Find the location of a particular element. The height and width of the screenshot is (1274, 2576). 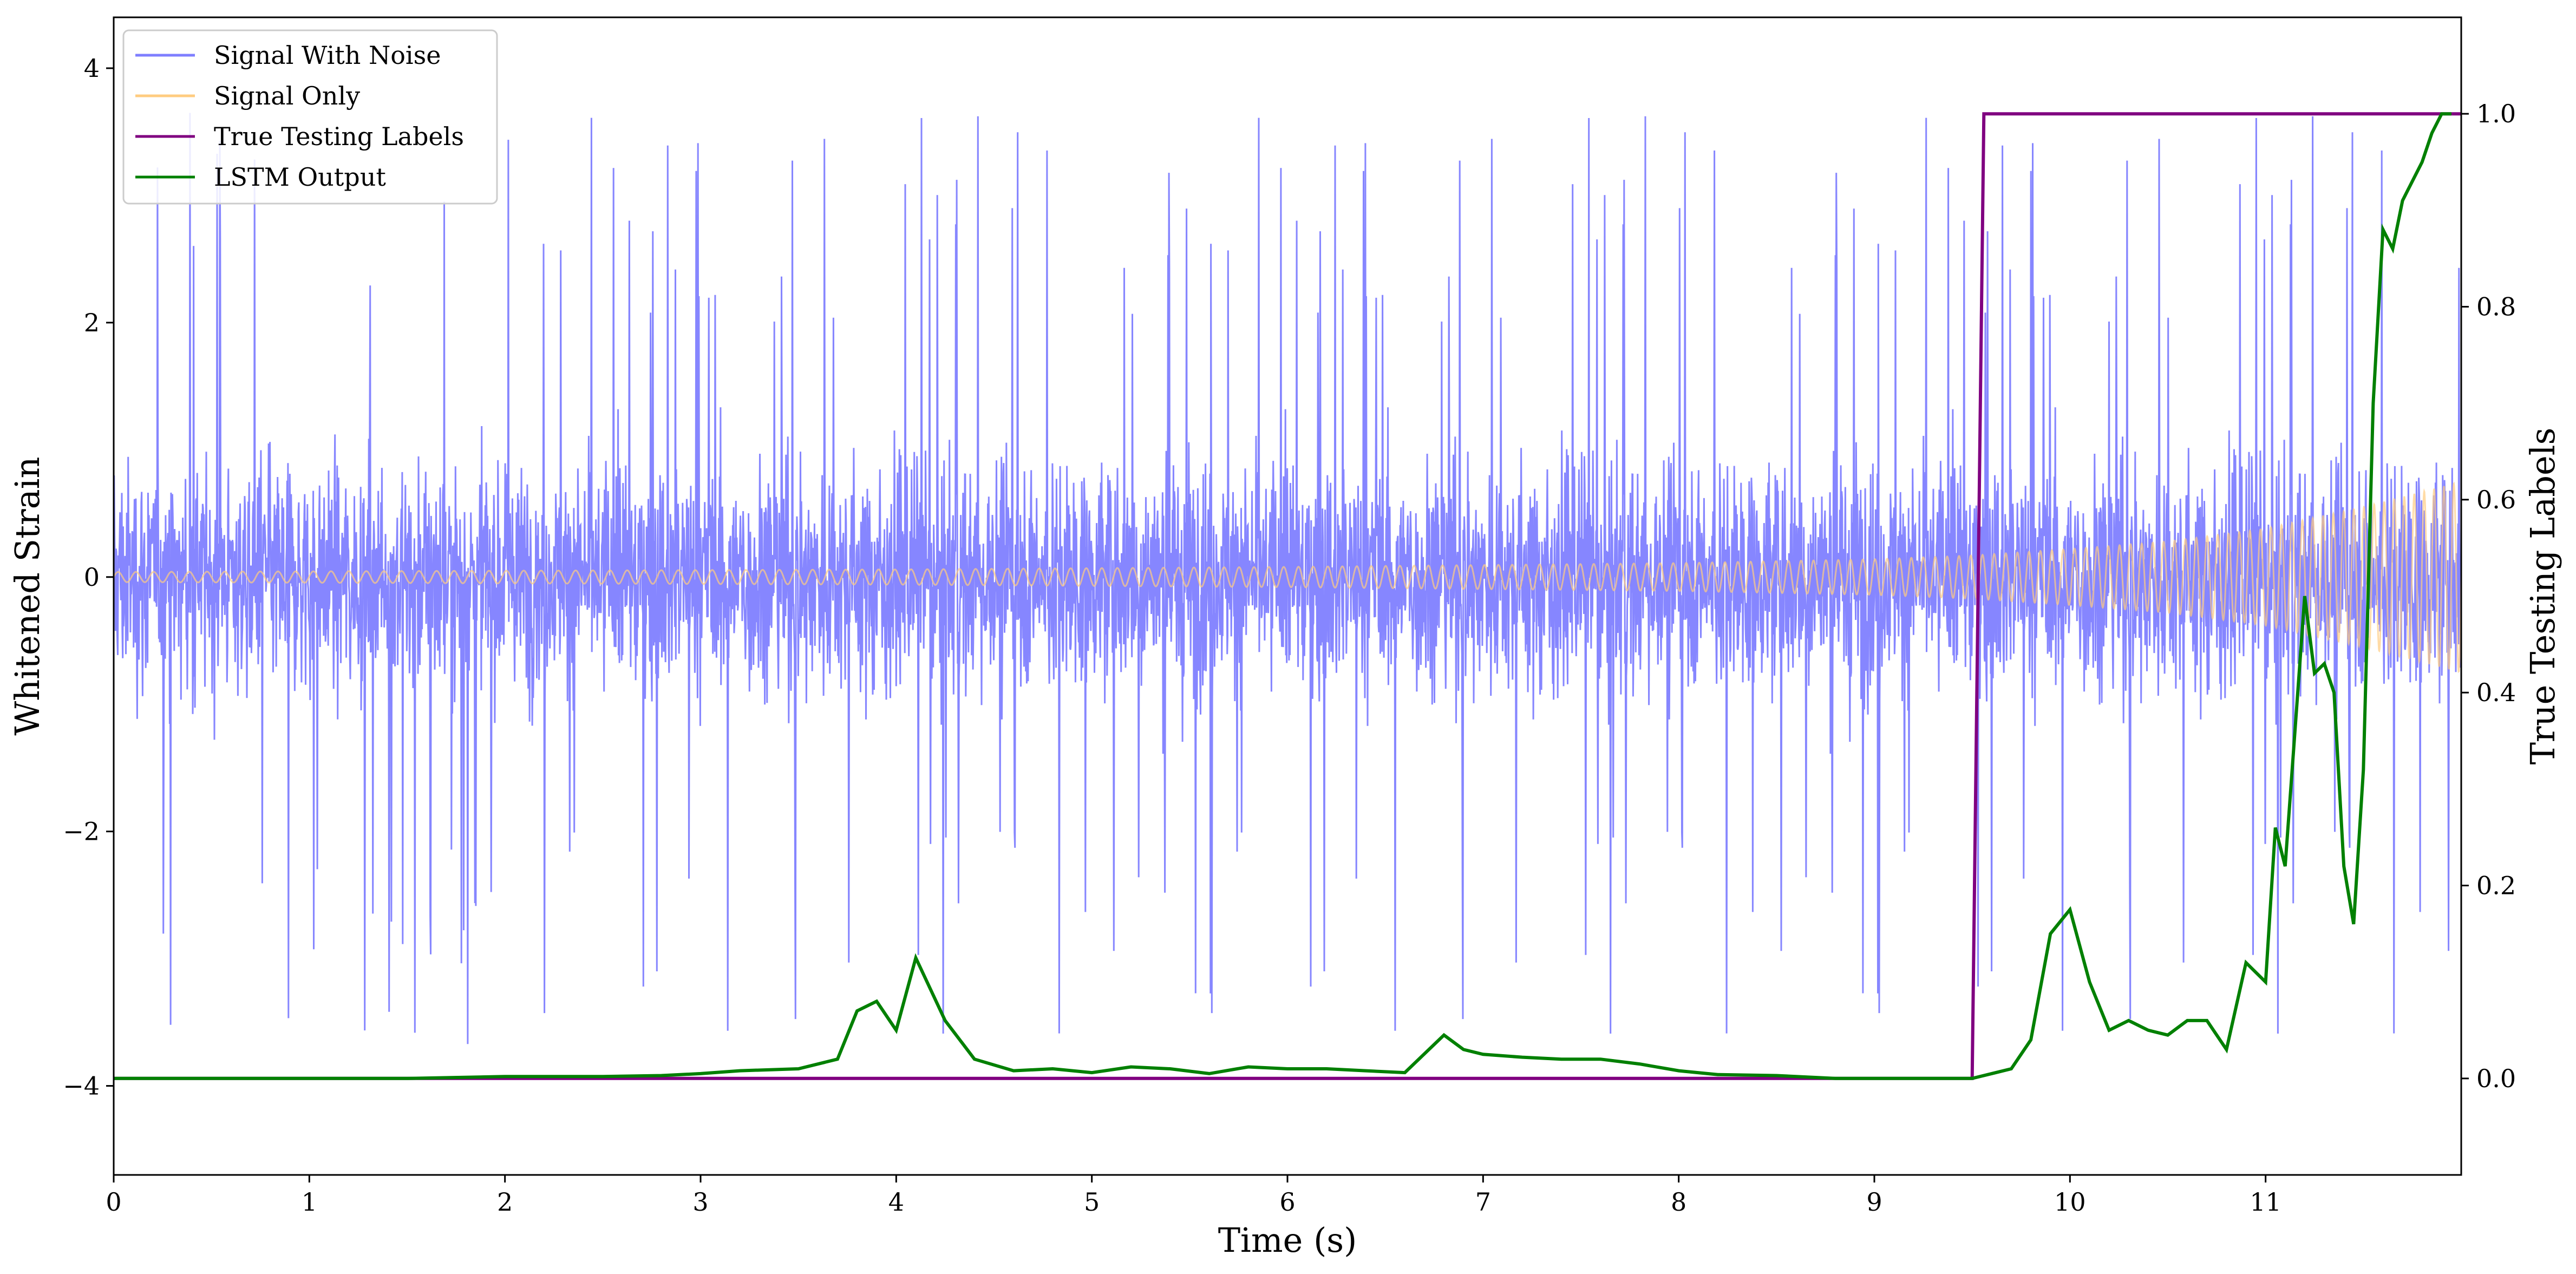

legend-box is located at coordinates (310, 117).